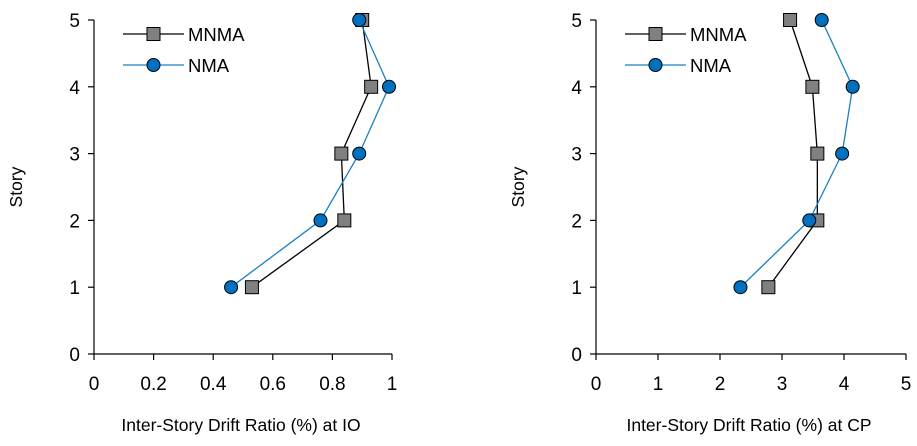 The image size is (917, 446). What do you see at coordinates (844, 384) in the screenshot?
I see `x-tick-label: 4` at bounding box center [844, 384].